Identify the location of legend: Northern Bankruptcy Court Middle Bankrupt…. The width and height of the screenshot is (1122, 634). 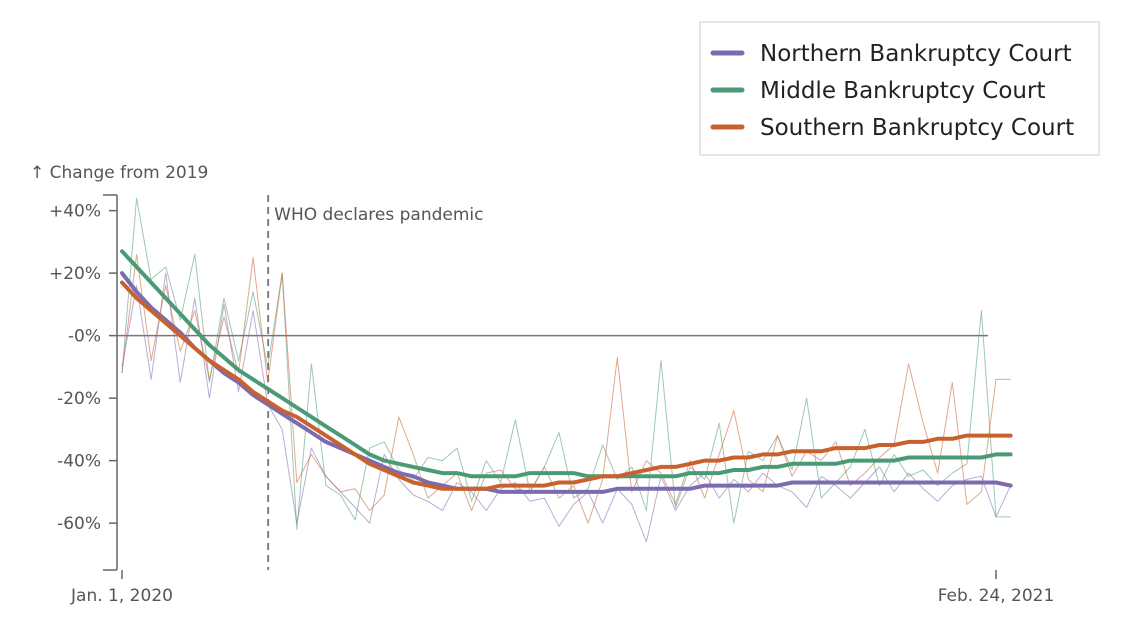
(899, 88).